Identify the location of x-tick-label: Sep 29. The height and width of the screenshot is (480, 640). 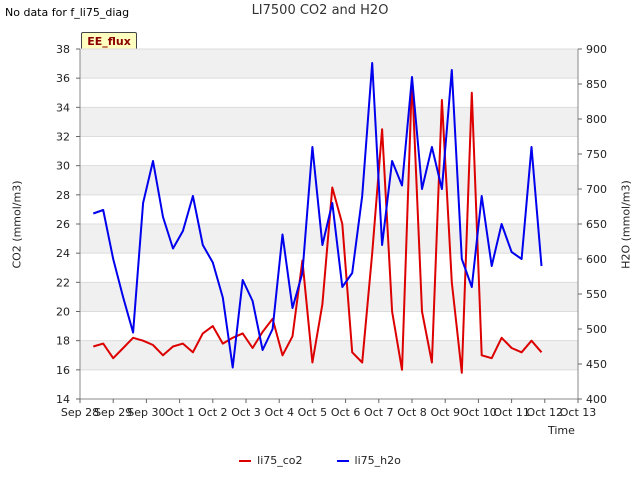
(113, 412).